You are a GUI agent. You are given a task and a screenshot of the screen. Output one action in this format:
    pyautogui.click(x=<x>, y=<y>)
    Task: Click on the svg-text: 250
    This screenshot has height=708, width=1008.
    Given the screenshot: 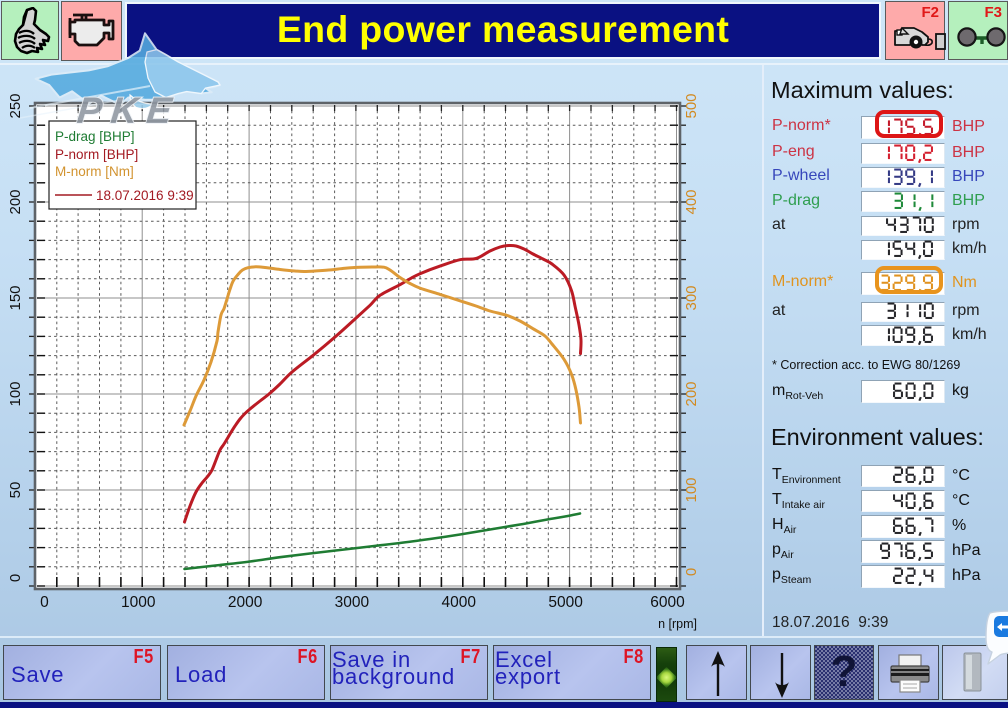 What is the action you would take?
    pyautogui.click(x=15, y=105)
    